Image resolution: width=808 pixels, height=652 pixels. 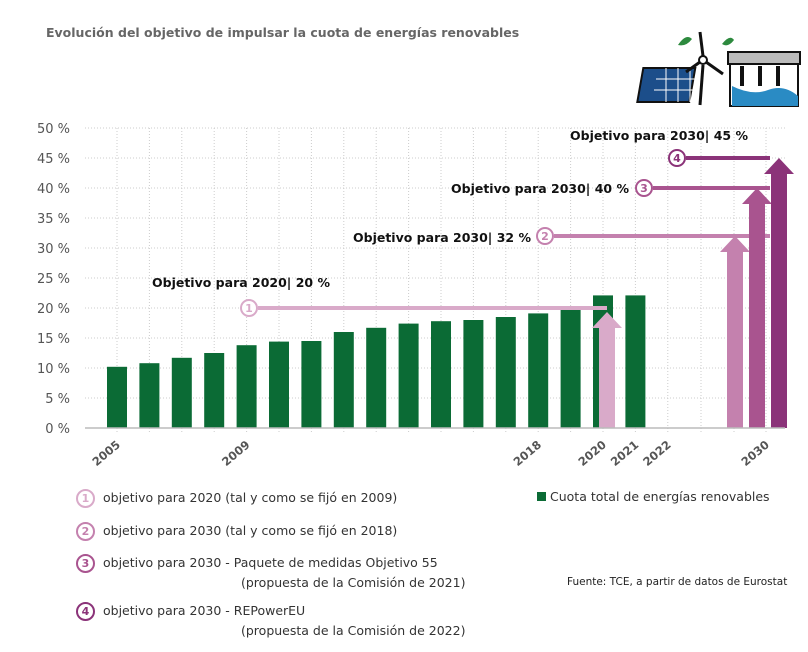 What do you see at coordinates (246, 386) in the screenshot?
I see `bar-2009` at bounding box center [246, 386].